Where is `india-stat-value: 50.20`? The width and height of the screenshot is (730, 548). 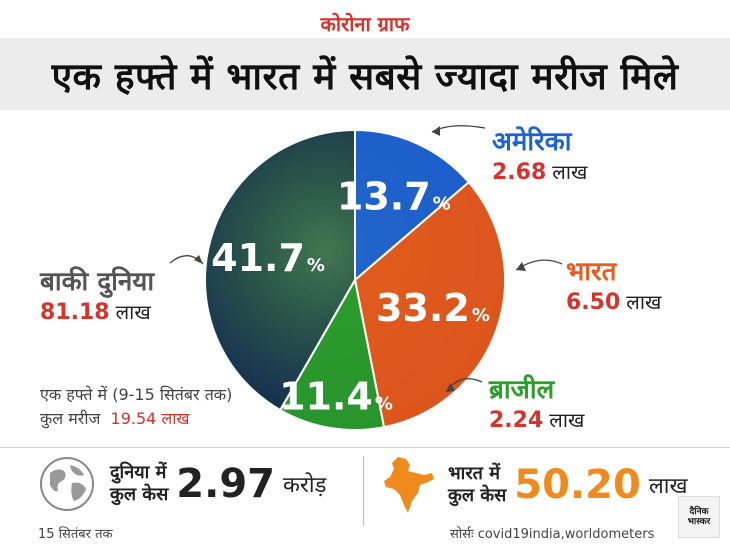
india-stat-value: 50.20 is located at coordinates (577, 485).